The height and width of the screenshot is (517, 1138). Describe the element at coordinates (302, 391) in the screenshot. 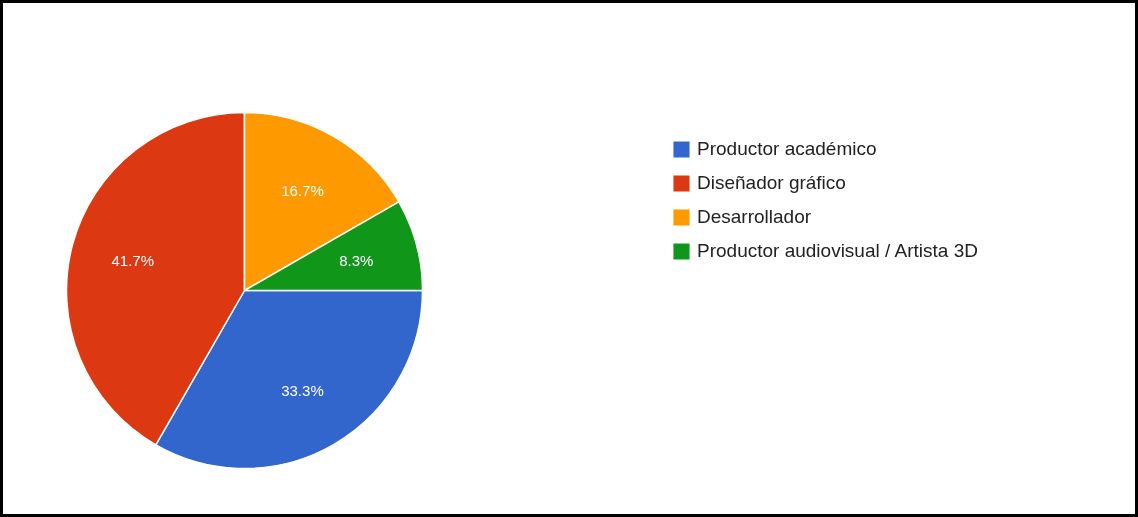

I see `data-label: 33.3%` at that location.